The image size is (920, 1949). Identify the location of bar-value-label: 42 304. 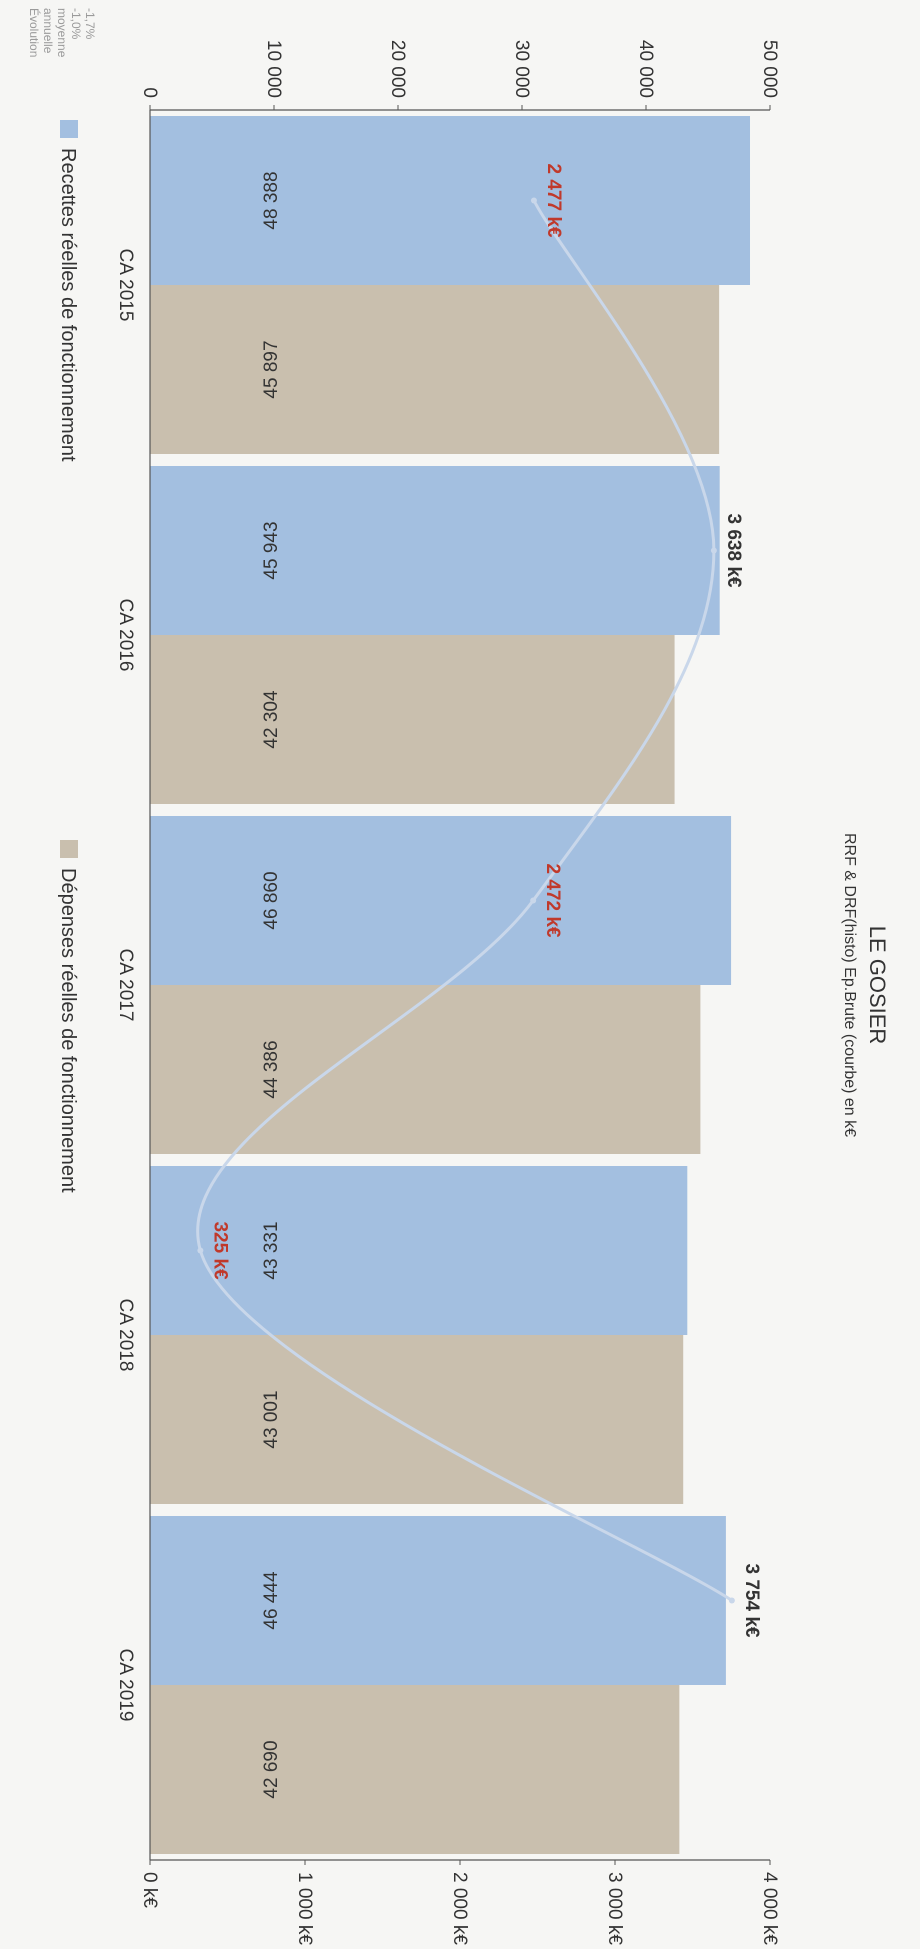
(271, 719).